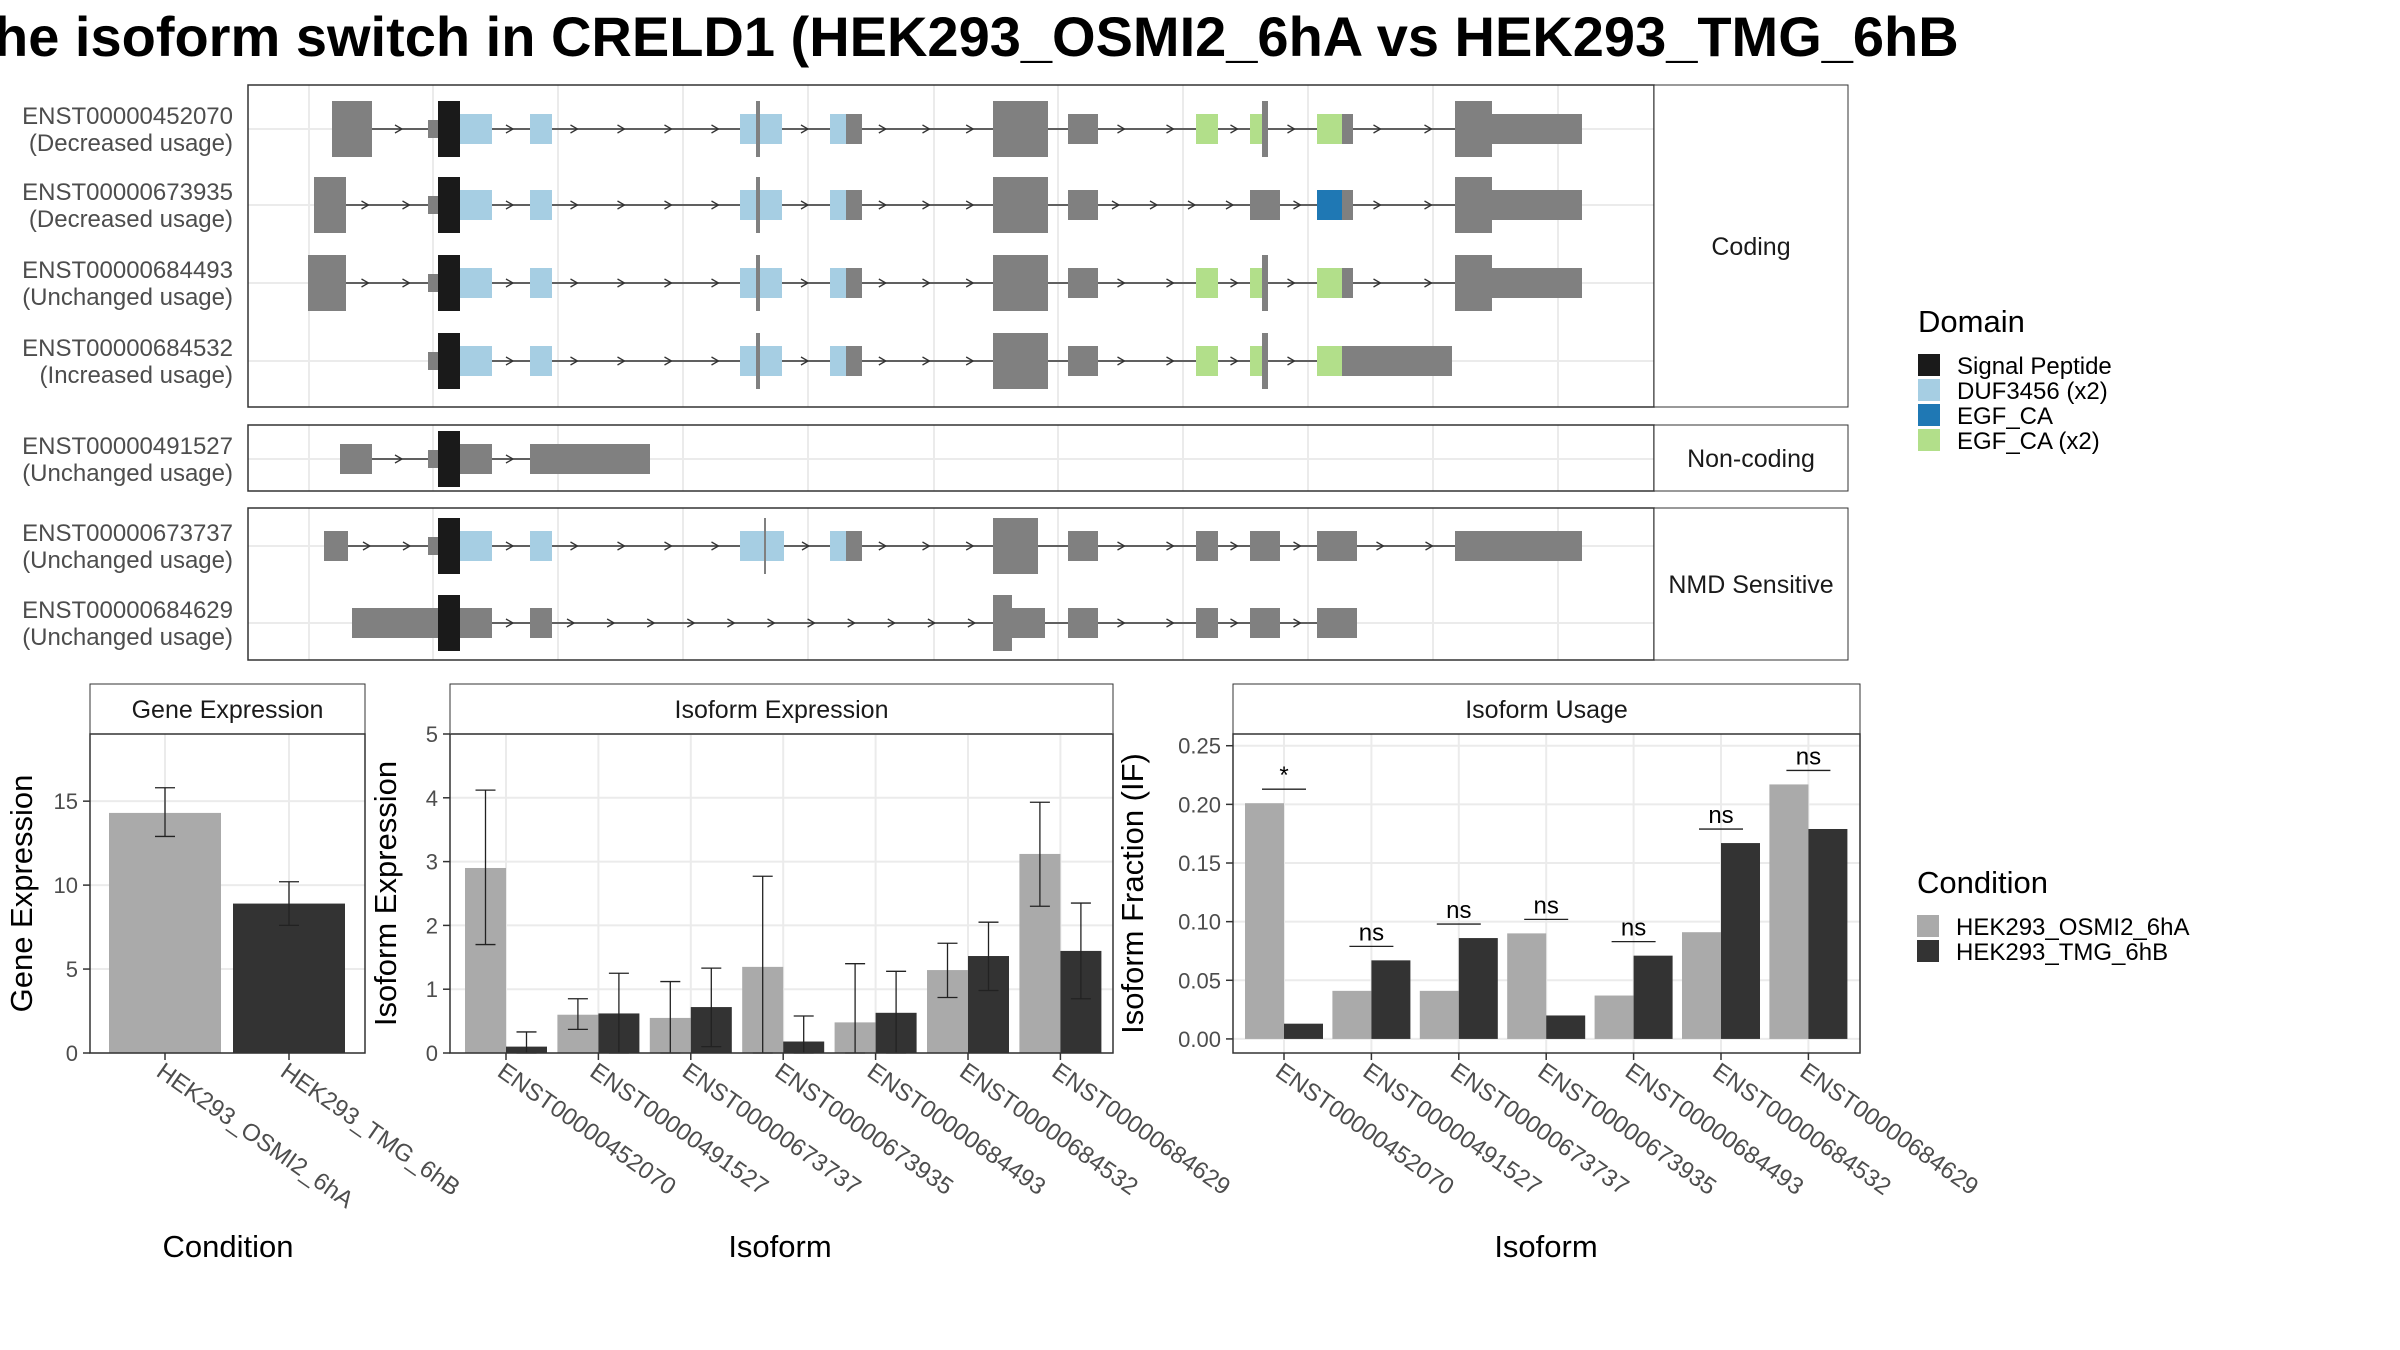 This screenshot has width=2400, height=1350. I want to click on isoform-usage-significance-label: *, so click(1283, 775).